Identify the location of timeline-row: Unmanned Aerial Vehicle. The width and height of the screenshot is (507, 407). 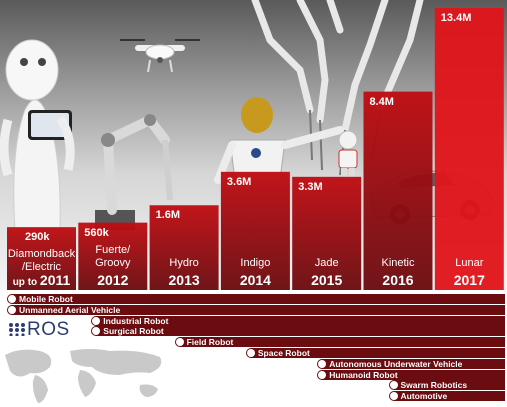
(256, 309).